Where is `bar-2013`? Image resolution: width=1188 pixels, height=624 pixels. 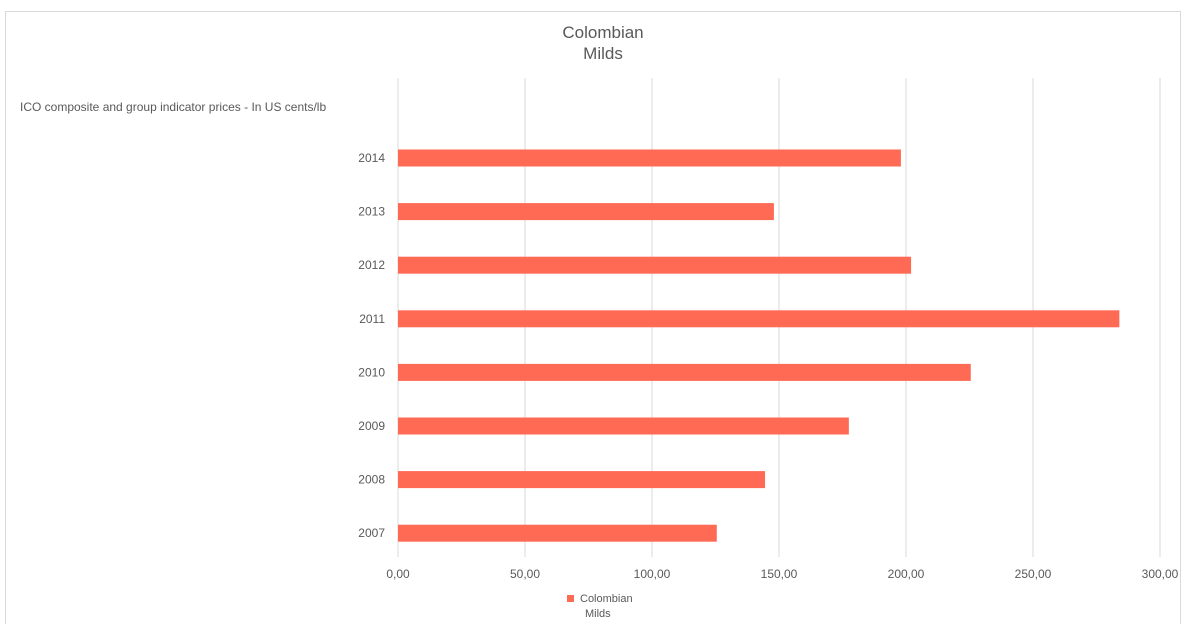 bar-2013 is located at coordinates (586, 212).